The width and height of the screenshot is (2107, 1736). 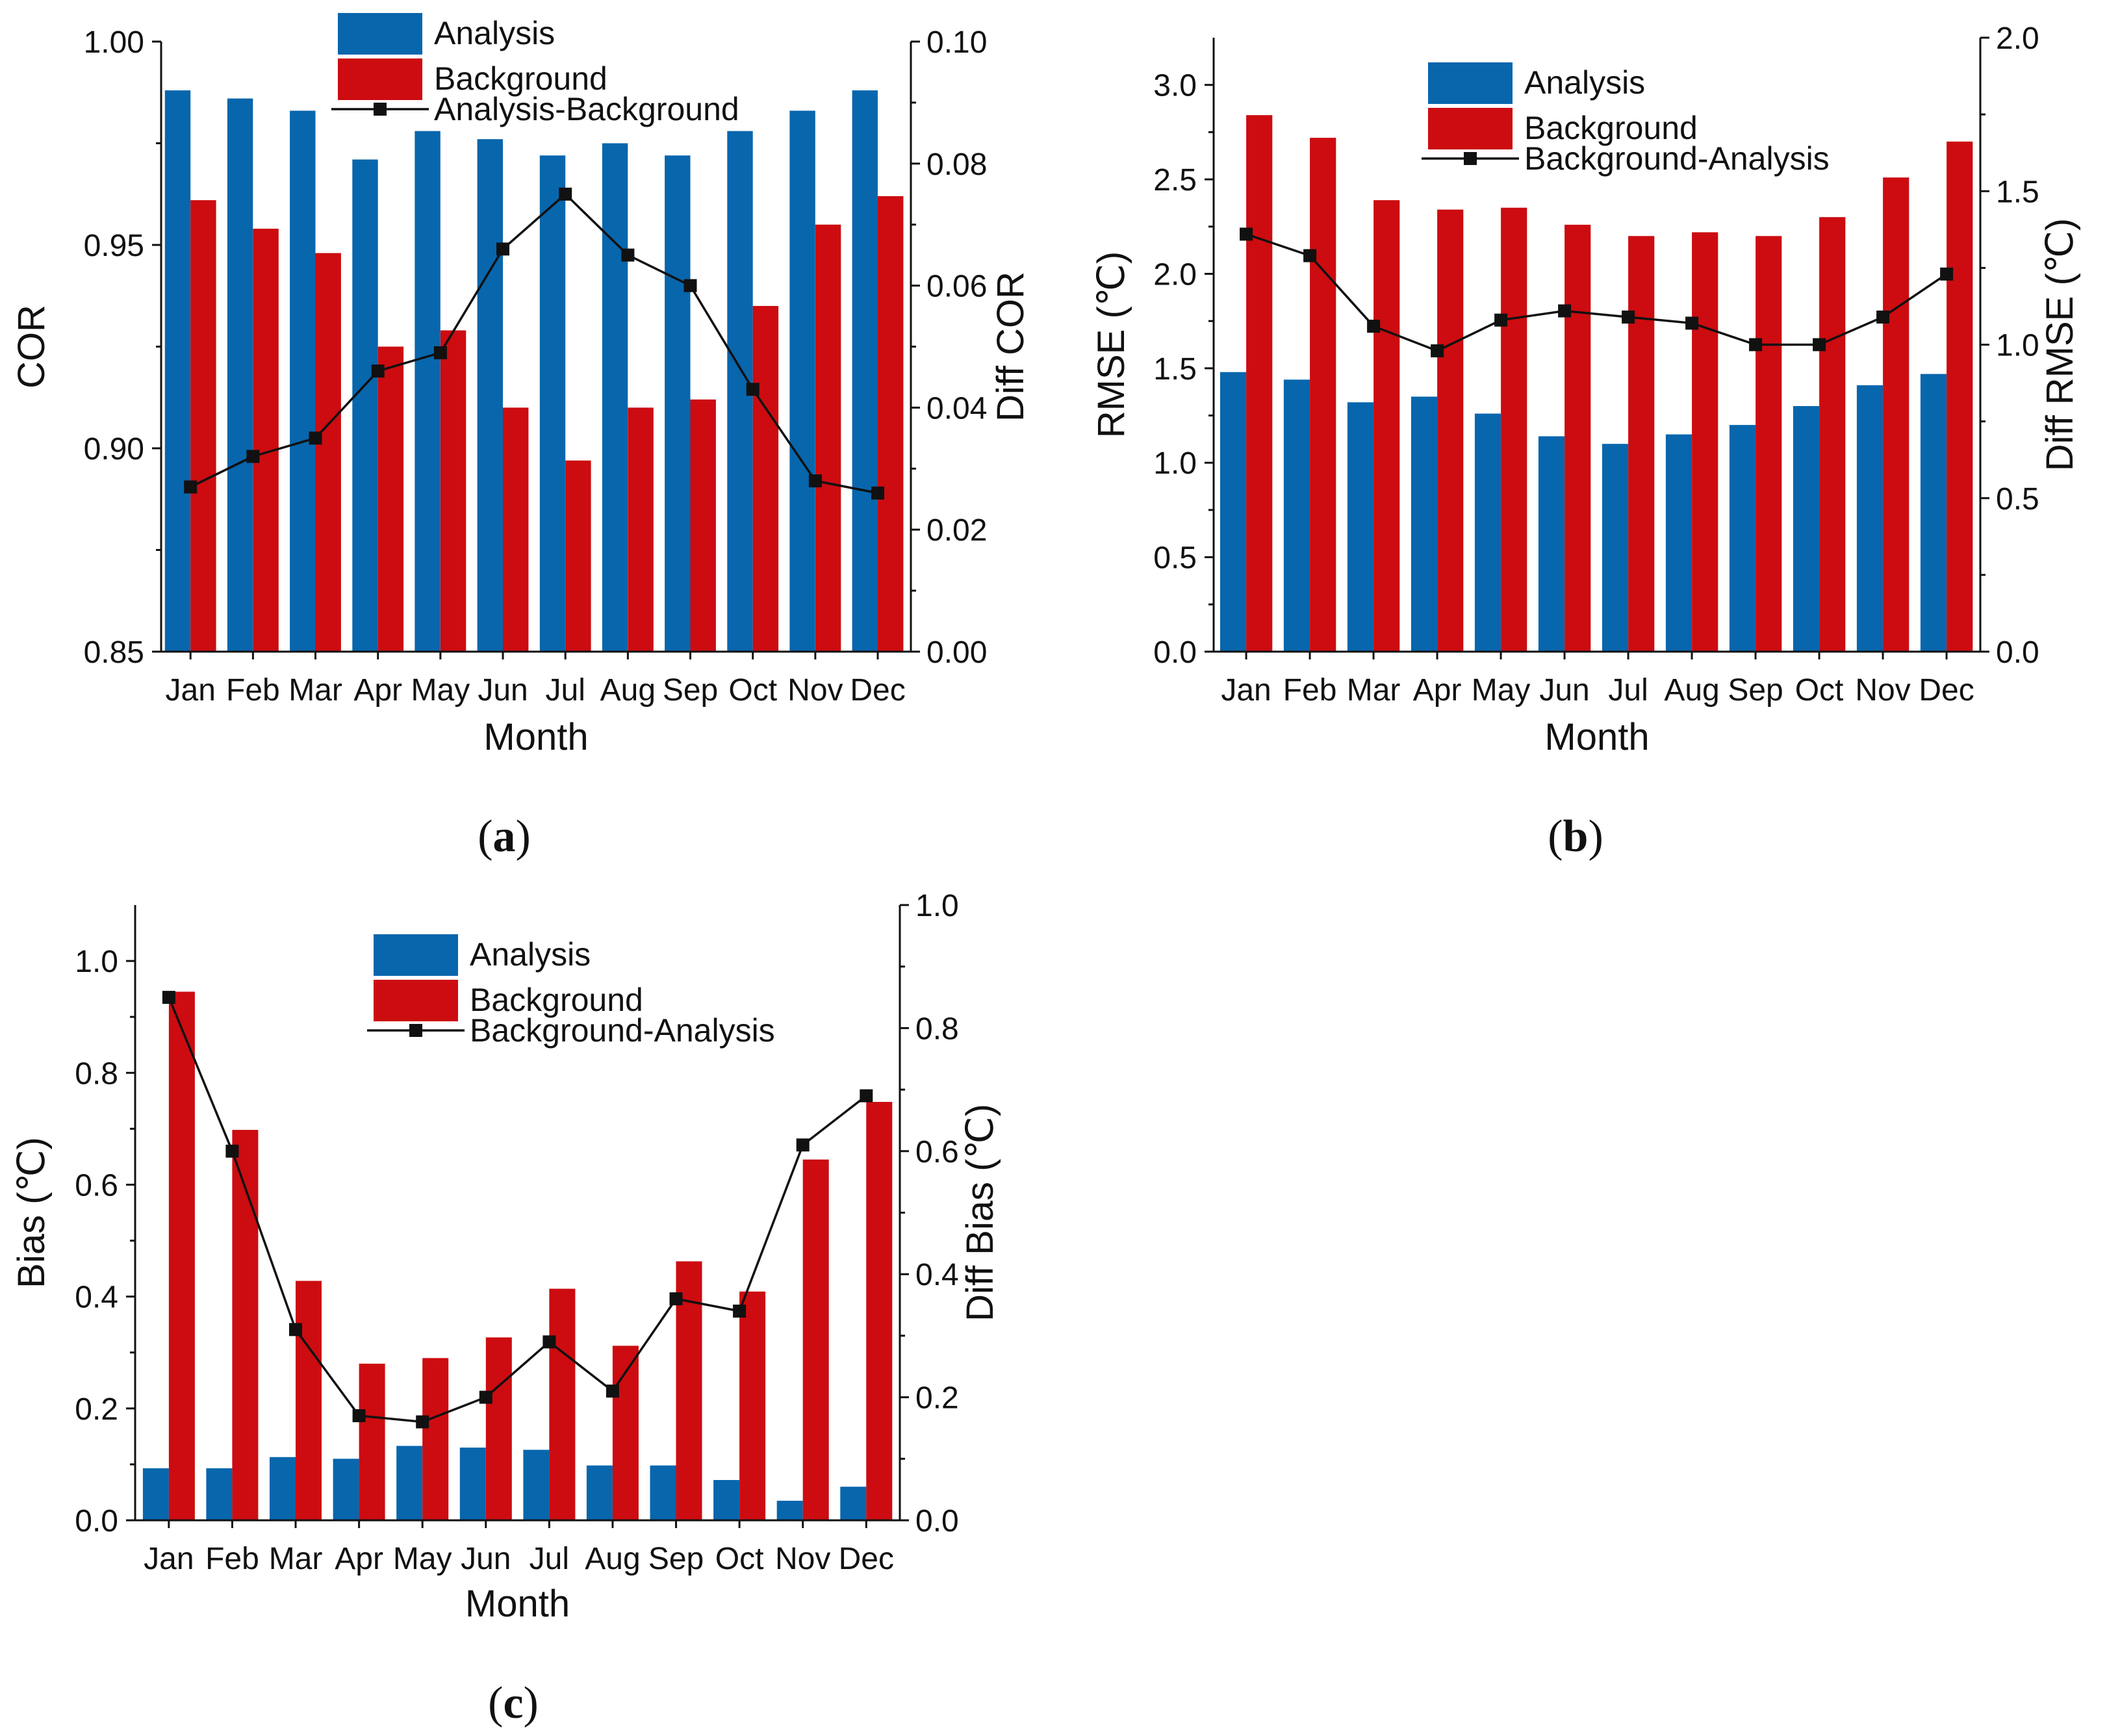 I want to click on bar-analysis-mar, so click(x=303, y=381).